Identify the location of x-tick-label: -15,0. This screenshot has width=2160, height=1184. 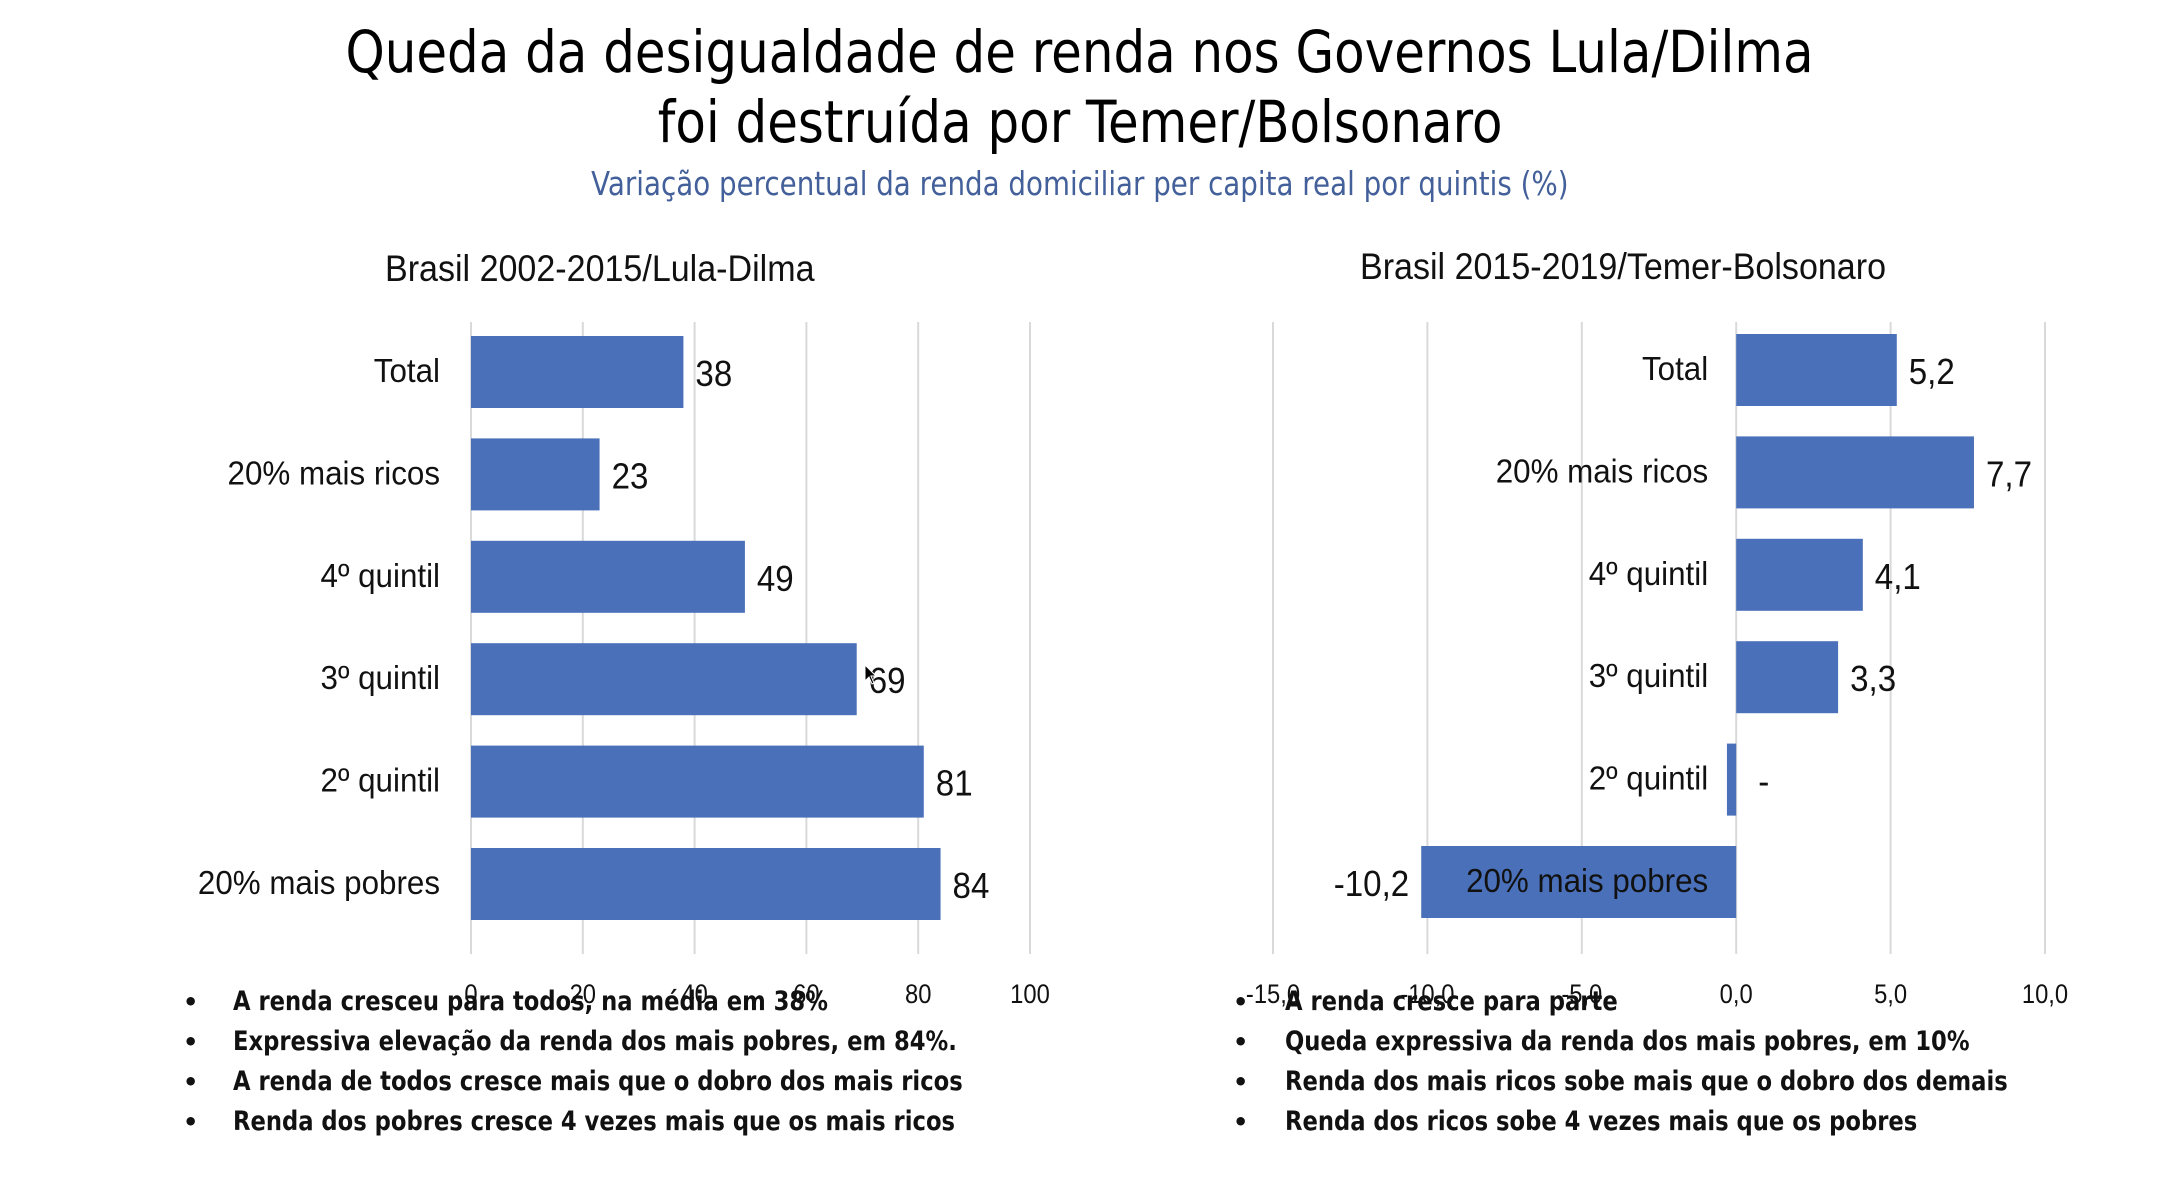
(1273, 995).